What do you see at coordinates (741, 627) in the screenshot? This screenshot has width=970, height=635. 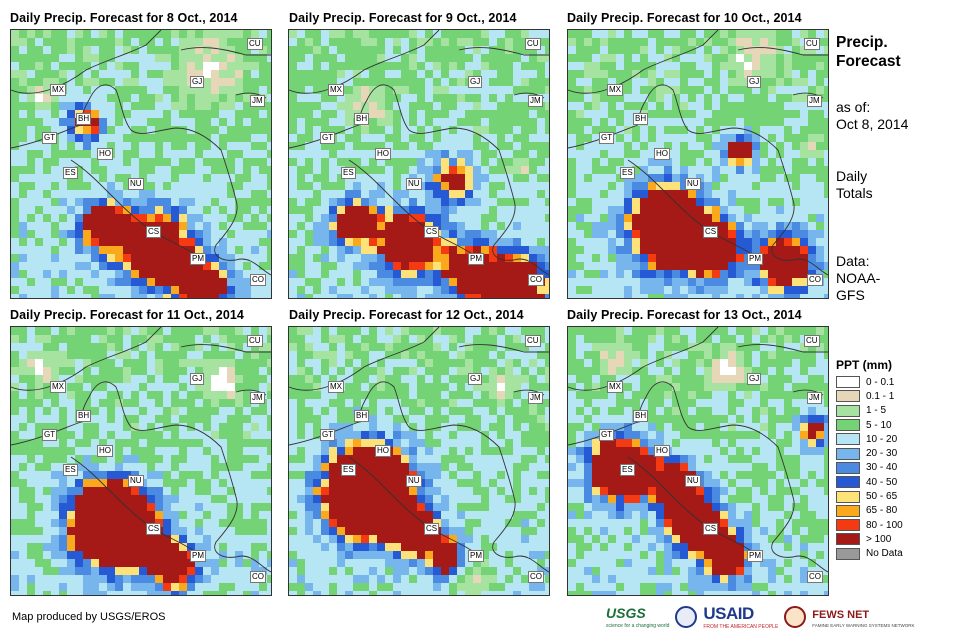 I see `usaid-tagline: FROM THE AMERICAN PEOPLE` at bounding box center [741, 627].